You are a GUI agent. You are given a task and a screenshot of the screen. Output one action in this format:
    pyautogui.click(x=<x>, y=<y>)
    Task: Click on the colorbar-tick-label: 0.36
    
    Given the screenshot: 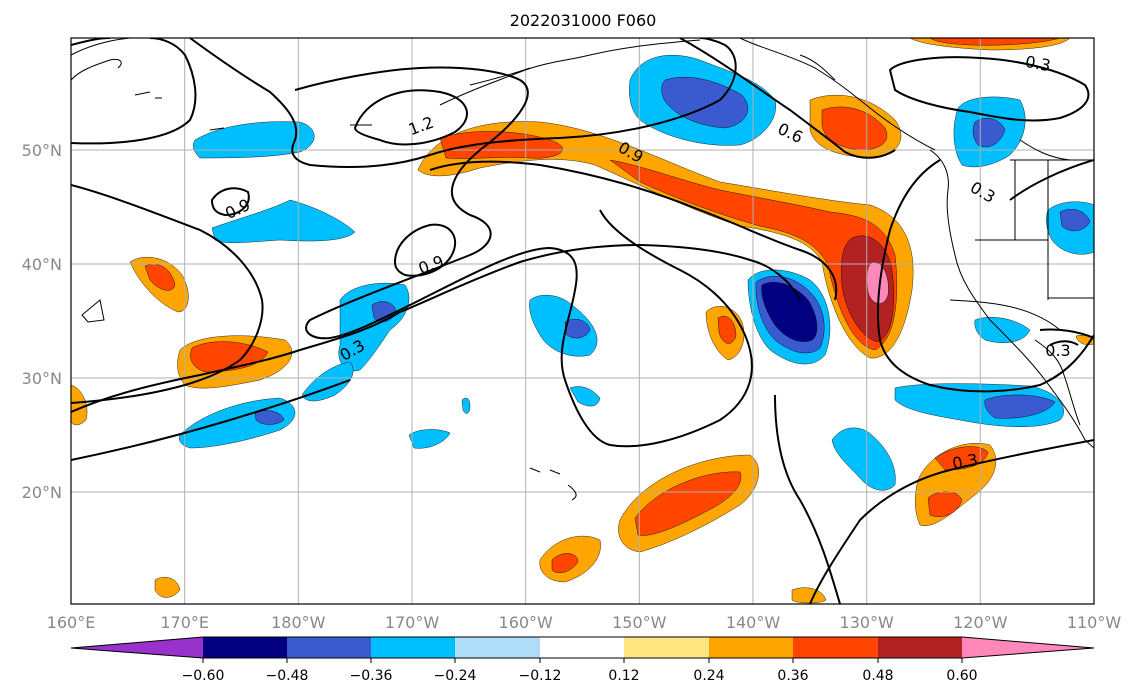 What is the action you would take?
    pyautogui.click(x=792, y=676)
    